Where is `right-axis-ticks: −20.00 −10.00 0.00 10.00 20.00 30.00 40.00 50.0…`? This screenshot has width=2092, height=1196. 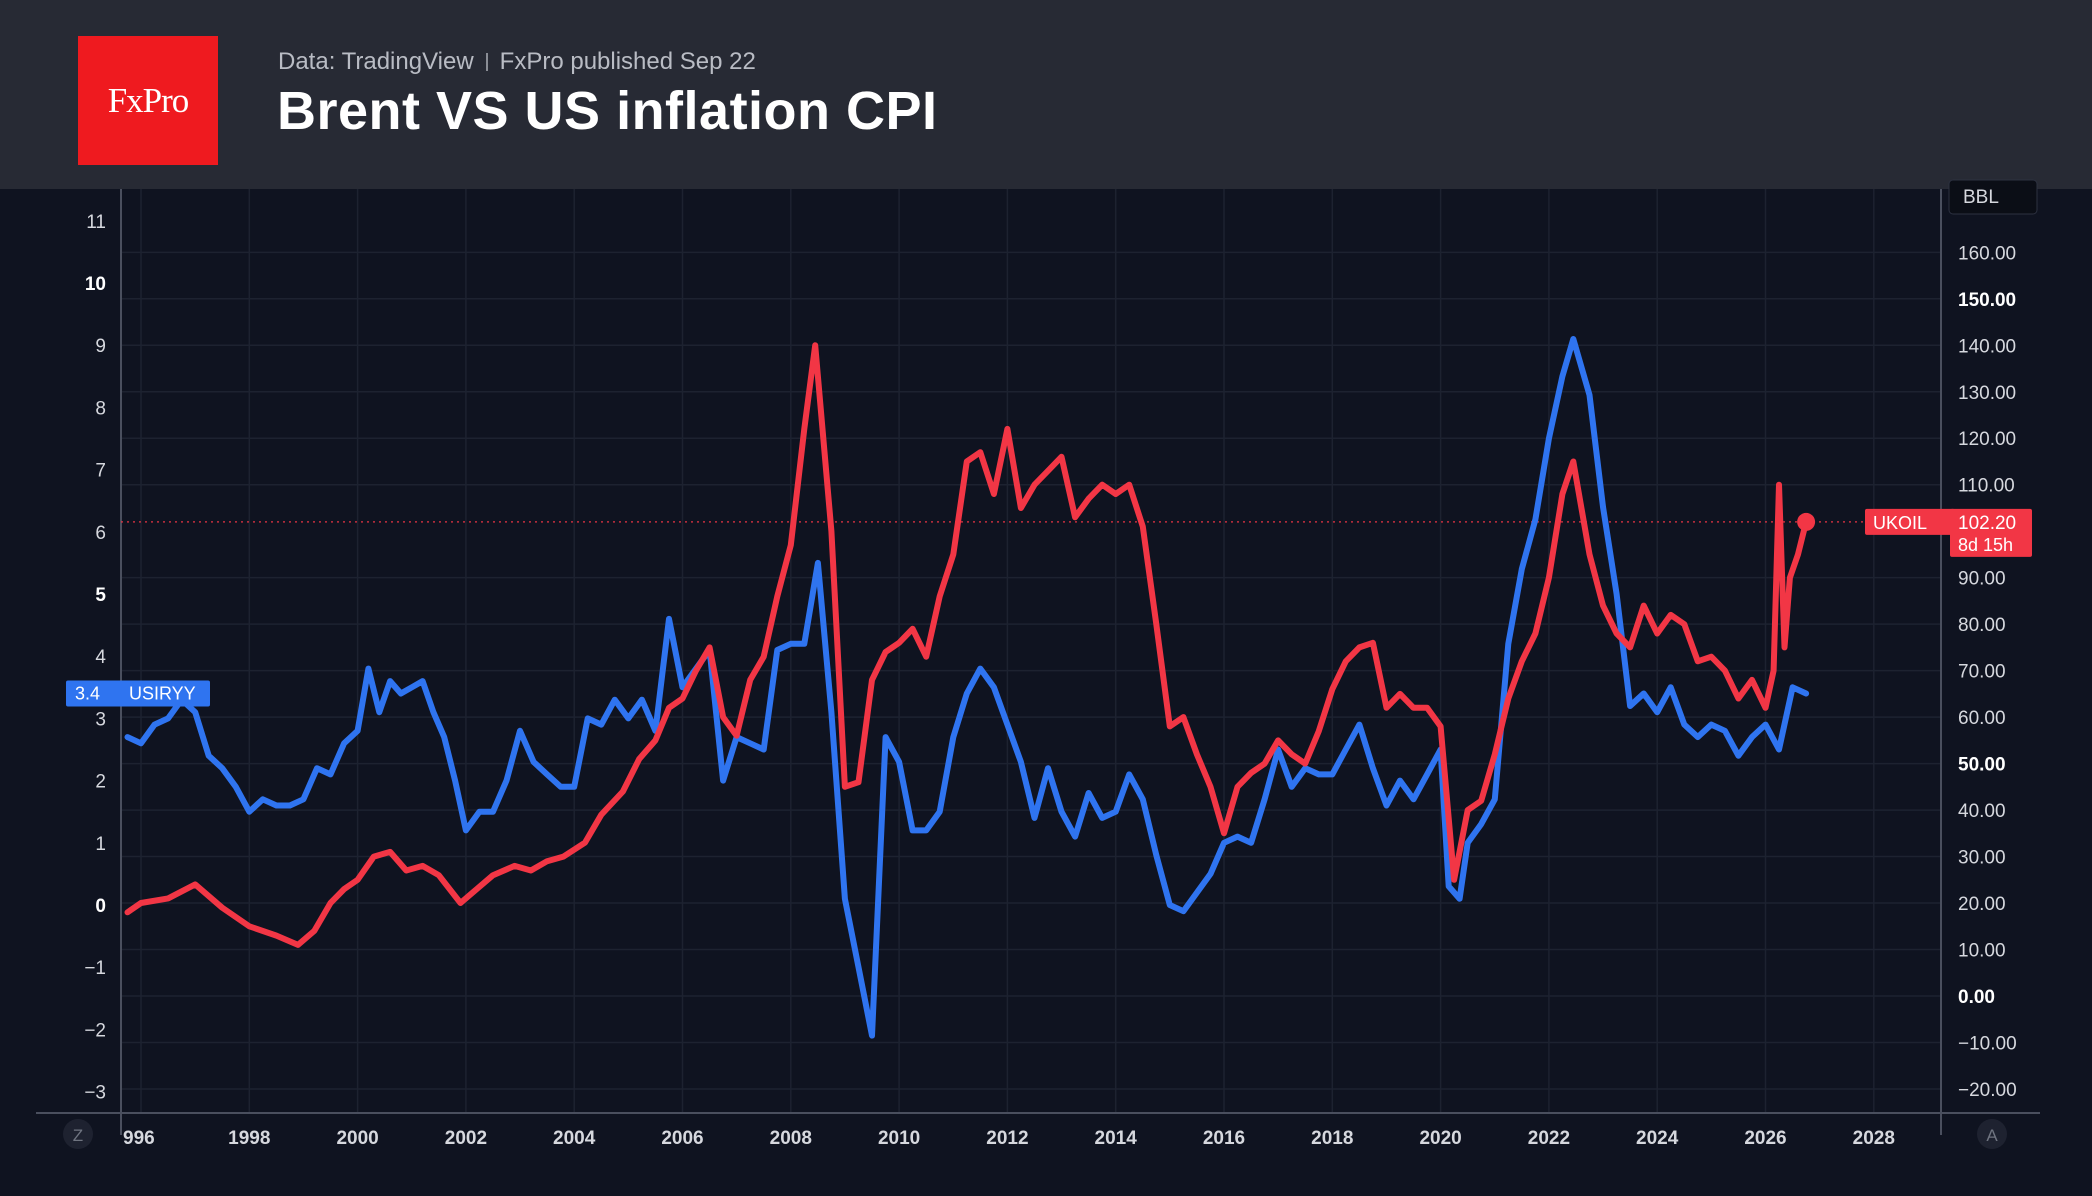 right-axis-ticks: −20.00 −10.00 0.00 10.00 20.00 30.00 40.00 50.0… is located at coordinates (1987, 672).